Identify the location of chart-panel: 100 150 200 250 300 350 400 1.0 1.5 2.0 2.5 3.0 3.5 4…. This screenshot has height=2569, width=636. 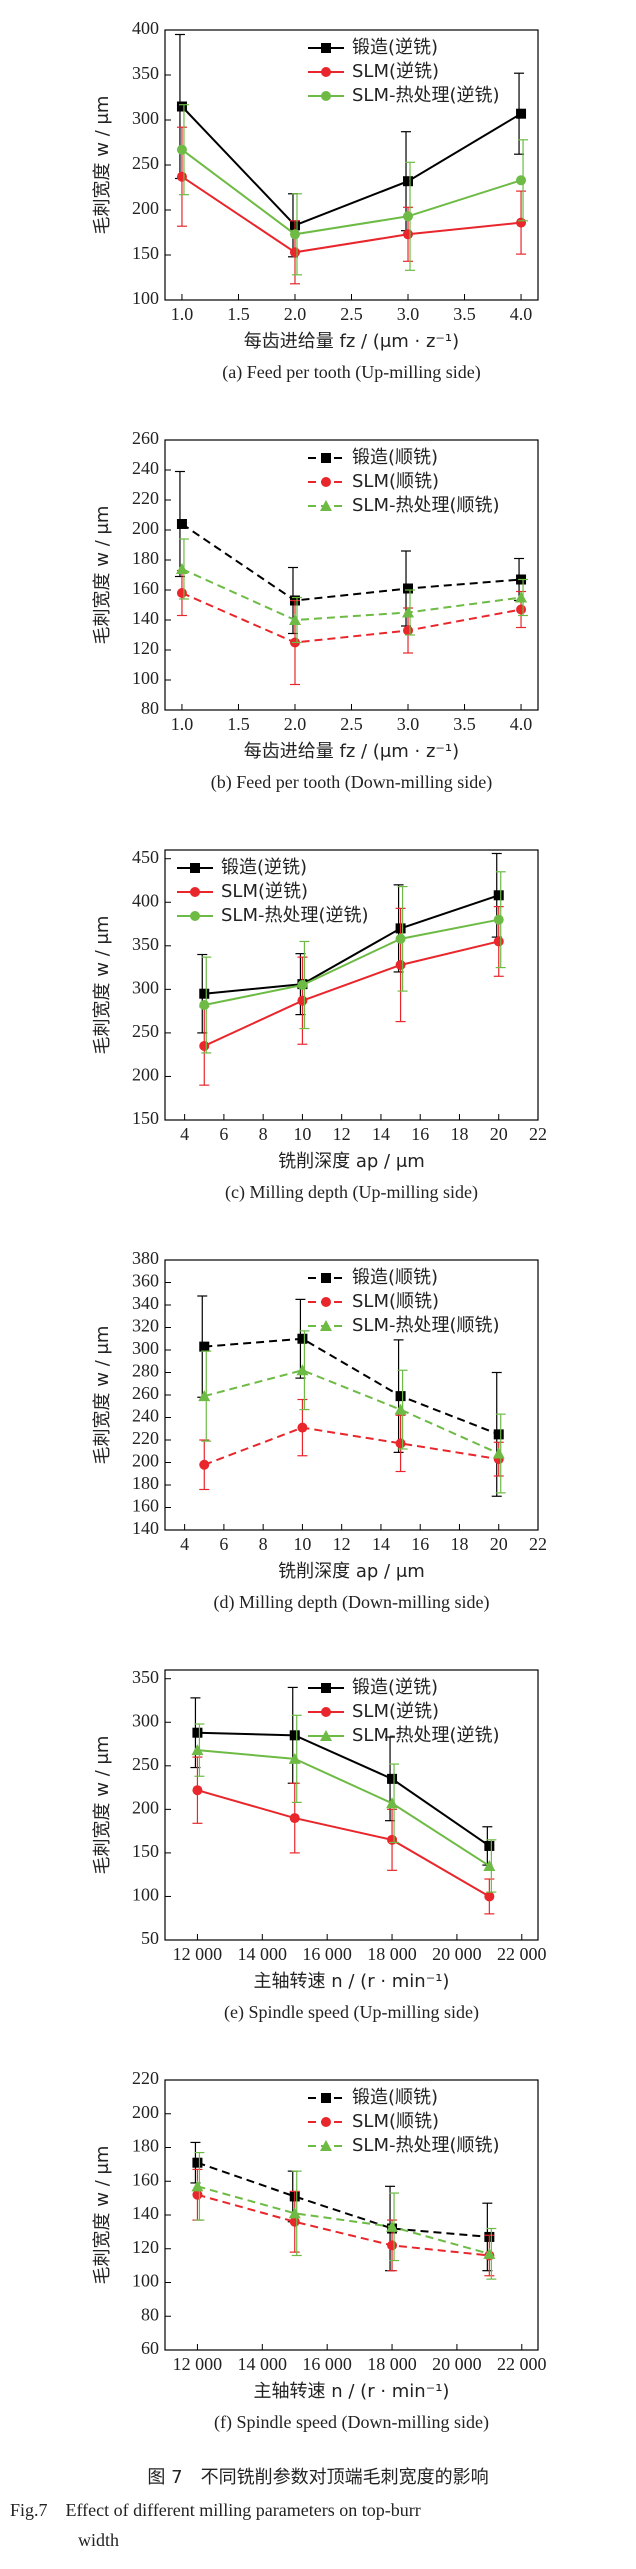
(315, 200).